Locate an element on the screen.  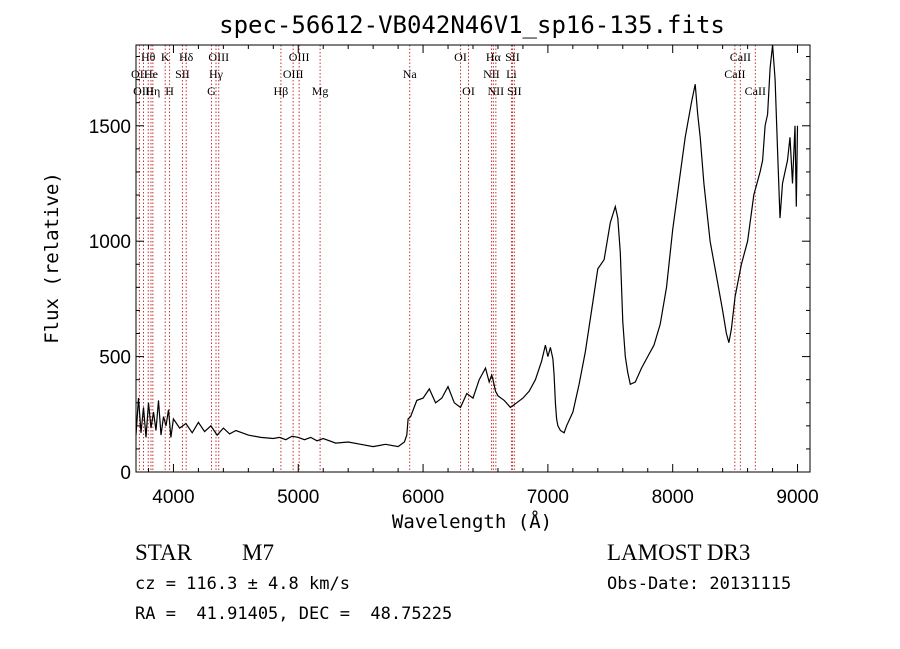
chart-title: spec-56612-VB042N46V1_sp16-135.fits is located at coordinates (472, 25).